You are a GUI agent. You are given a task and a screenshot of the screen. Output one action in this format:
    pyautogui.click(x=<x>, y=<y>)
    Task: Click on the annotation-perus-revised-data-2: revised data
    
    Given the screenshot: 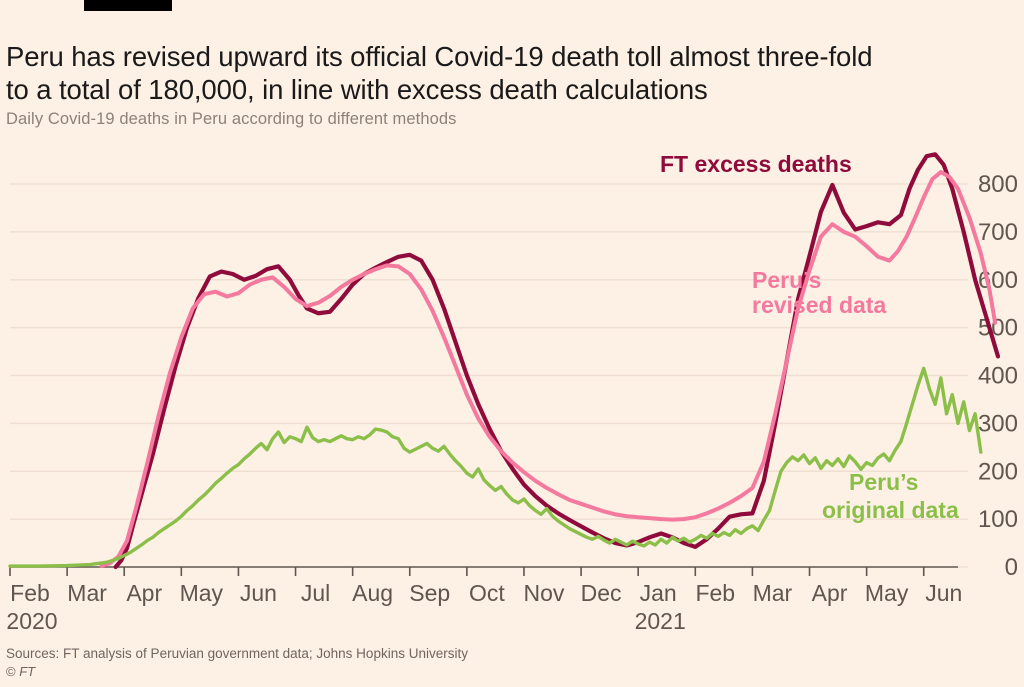 What is the action you would take?
    pyautogui.click(x=819, y=305)
    